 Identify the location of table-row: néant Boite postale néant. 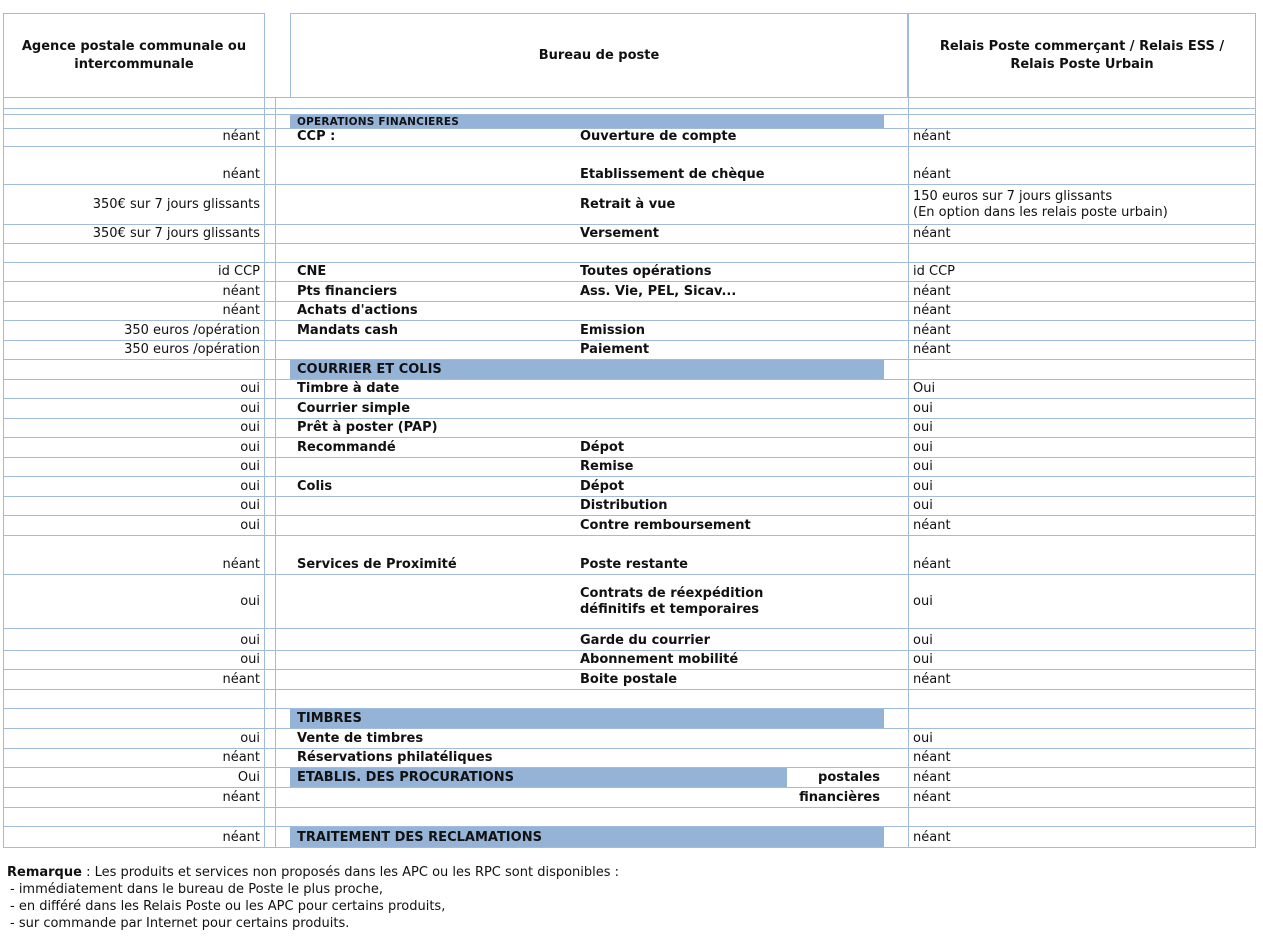
(629, 680).